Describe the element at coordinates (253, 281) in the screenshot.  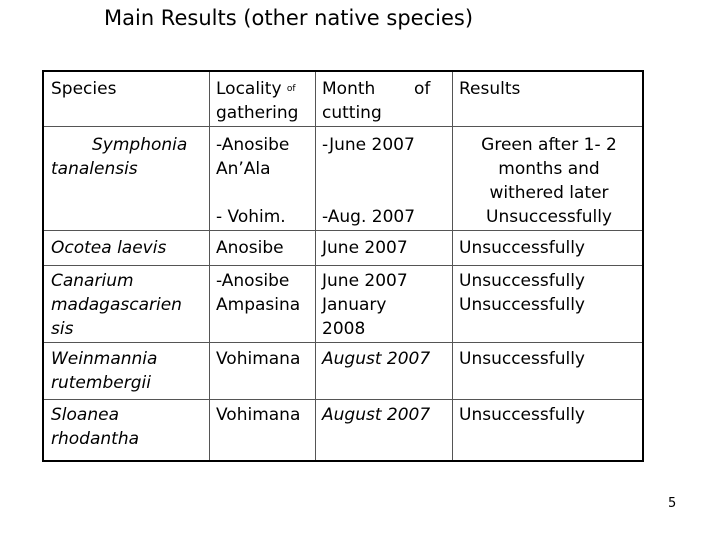
I see `table-row-3-locality: -Anosibe` at that location.